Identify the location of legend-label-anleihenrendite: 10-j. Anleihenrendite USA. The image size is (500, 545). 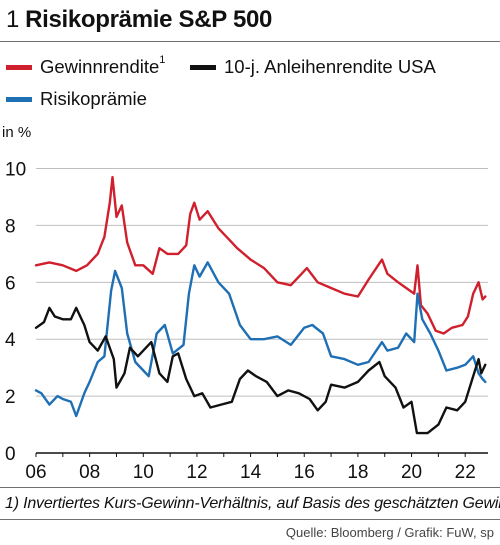
(330, 66).